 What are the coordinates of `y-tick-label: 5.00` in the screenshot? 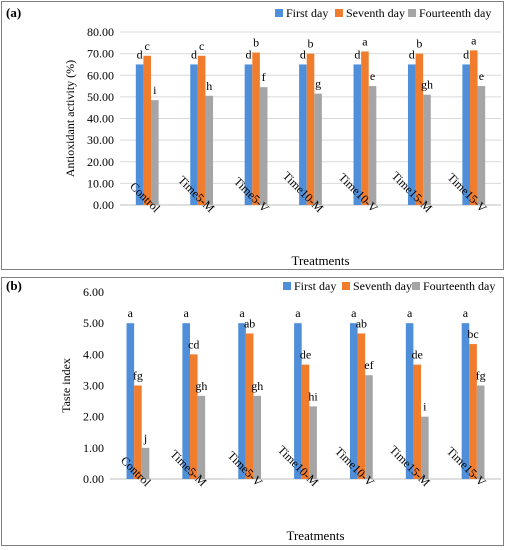 It's located at (93, 323).